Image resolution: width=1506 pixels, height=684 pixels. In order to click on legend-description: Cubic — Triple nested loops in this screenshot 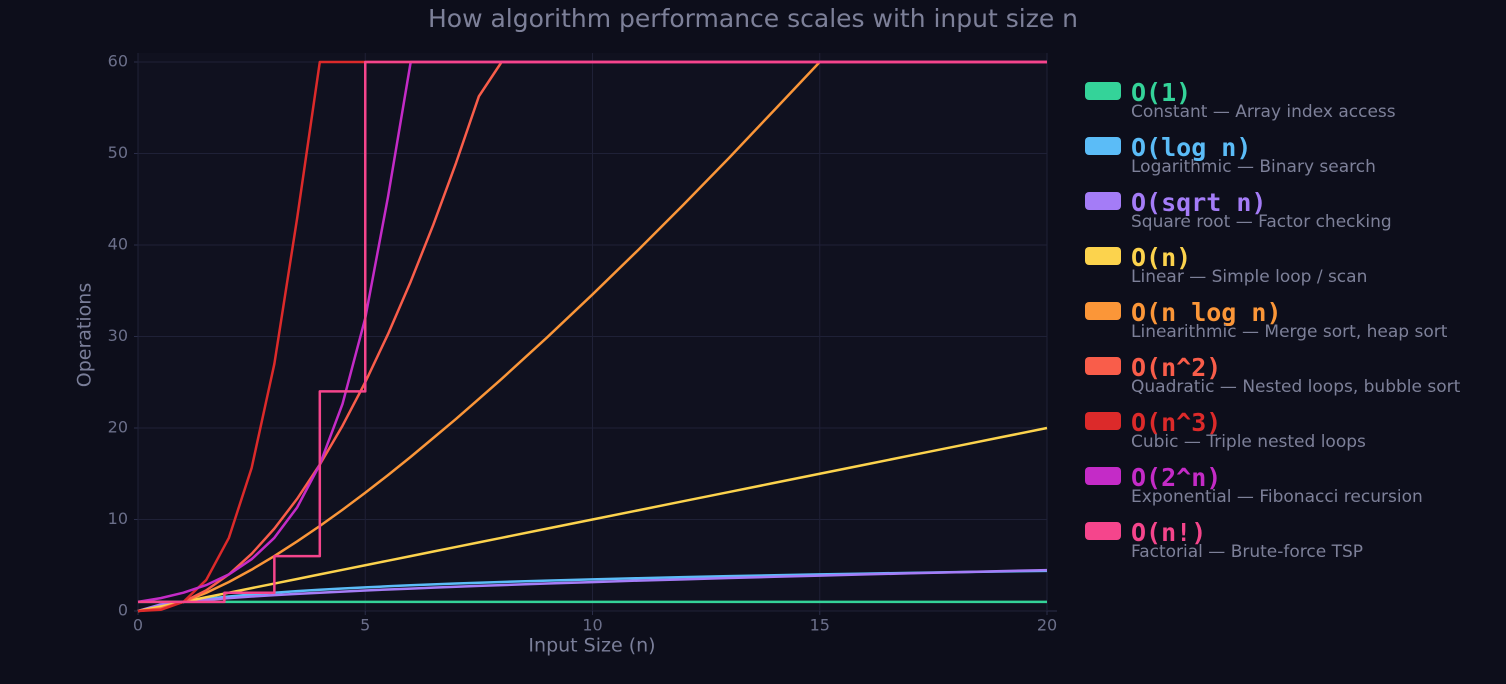, I will do `click(1248, 442)`.